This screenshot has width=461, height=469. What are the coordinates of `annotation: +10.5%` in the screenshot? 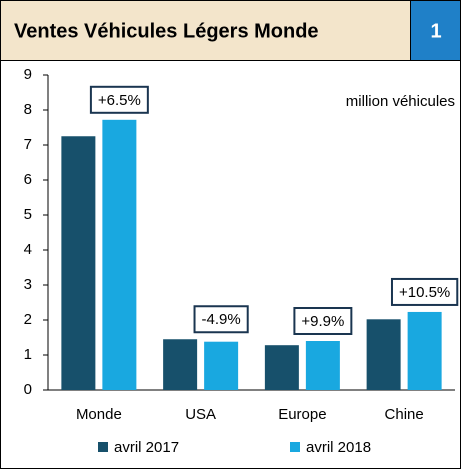 It's located at (424, 292).